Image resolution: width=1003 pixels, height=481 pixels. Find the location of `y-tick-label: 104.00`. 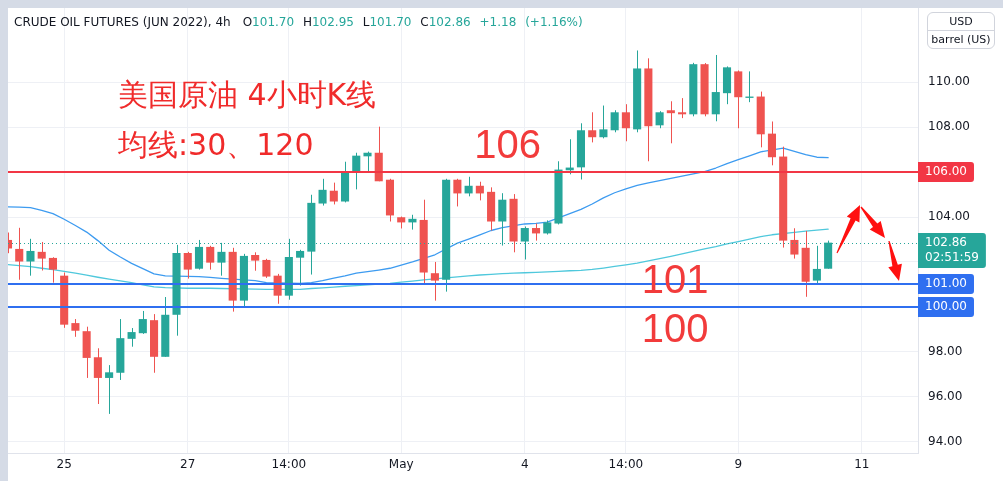

y-tick-label: 104.00 is located at coordinates (949, 216).